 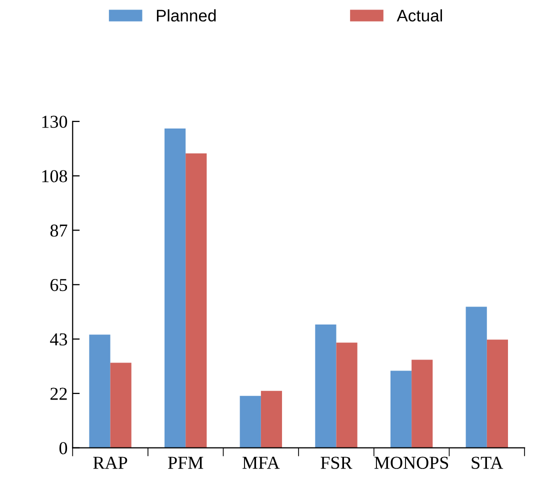 What do you see at coordinates (186, 15) in the screenshot?
I see `legend-label: Planned` at bounding box center [186, 15].